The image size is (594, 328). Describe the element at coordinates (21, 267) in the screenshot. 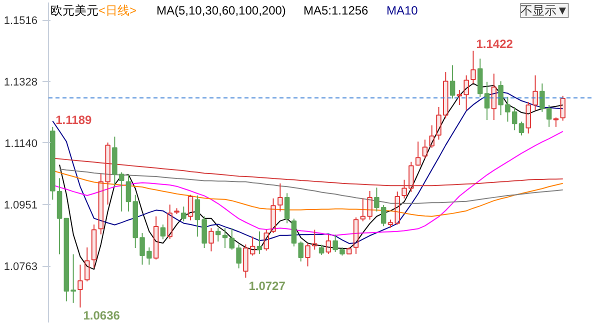

I see `y-tick-label: 1.0763` at that location.